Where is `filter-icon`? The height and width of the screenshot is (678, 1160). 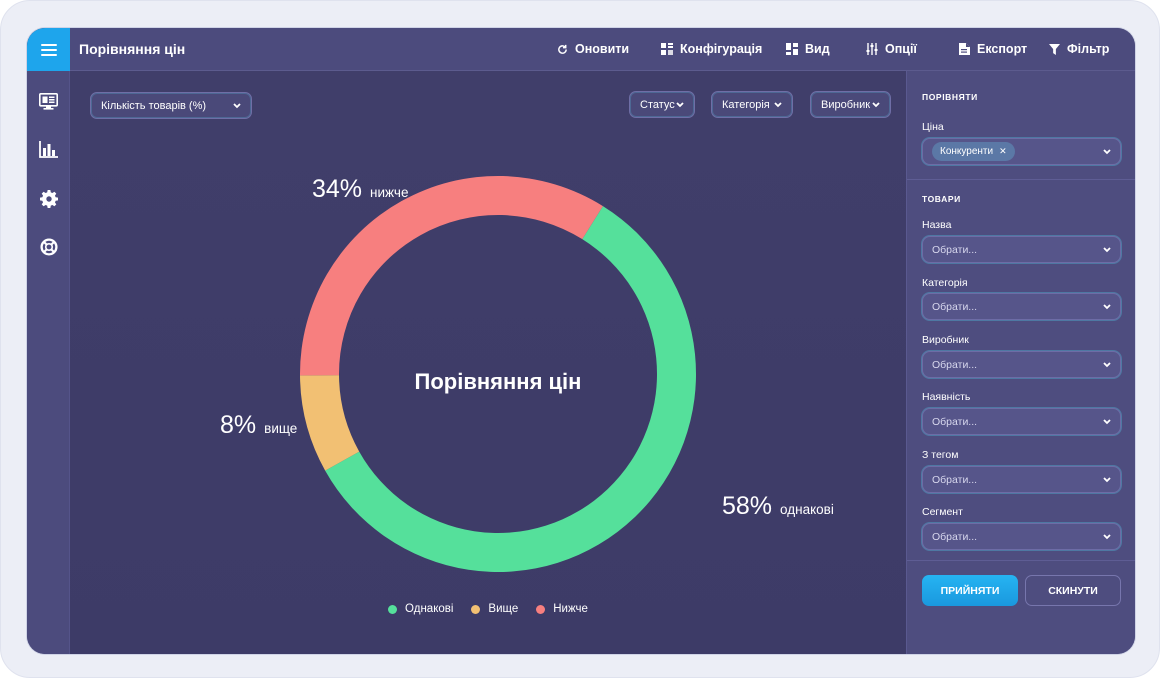
filter-icon is located at coordinates (1054, 49).